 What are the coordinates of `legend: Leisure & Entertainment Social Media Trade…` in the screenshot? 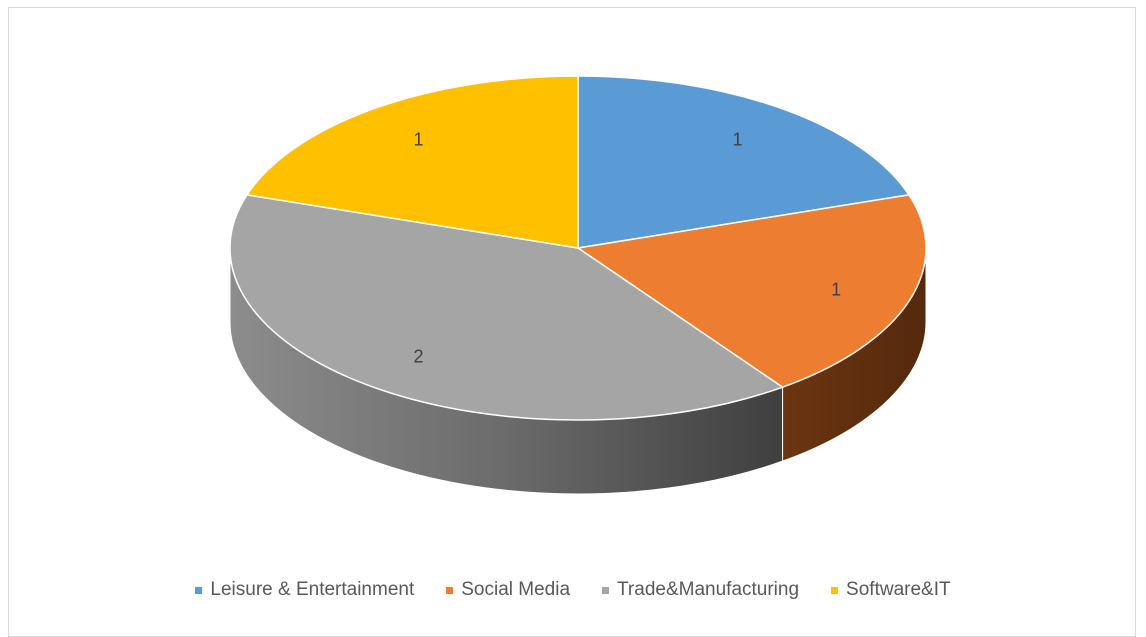 It's located at (573, 590).